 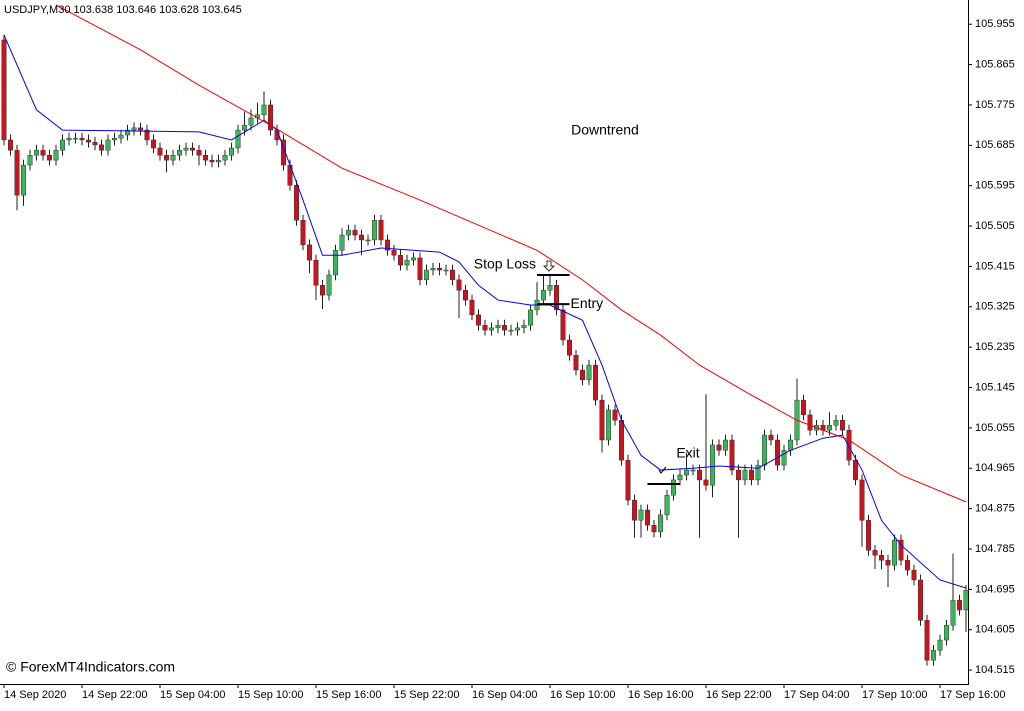 I want to click on x-tick-label: 16 Sep 16:00, so click(x=660, y=695).